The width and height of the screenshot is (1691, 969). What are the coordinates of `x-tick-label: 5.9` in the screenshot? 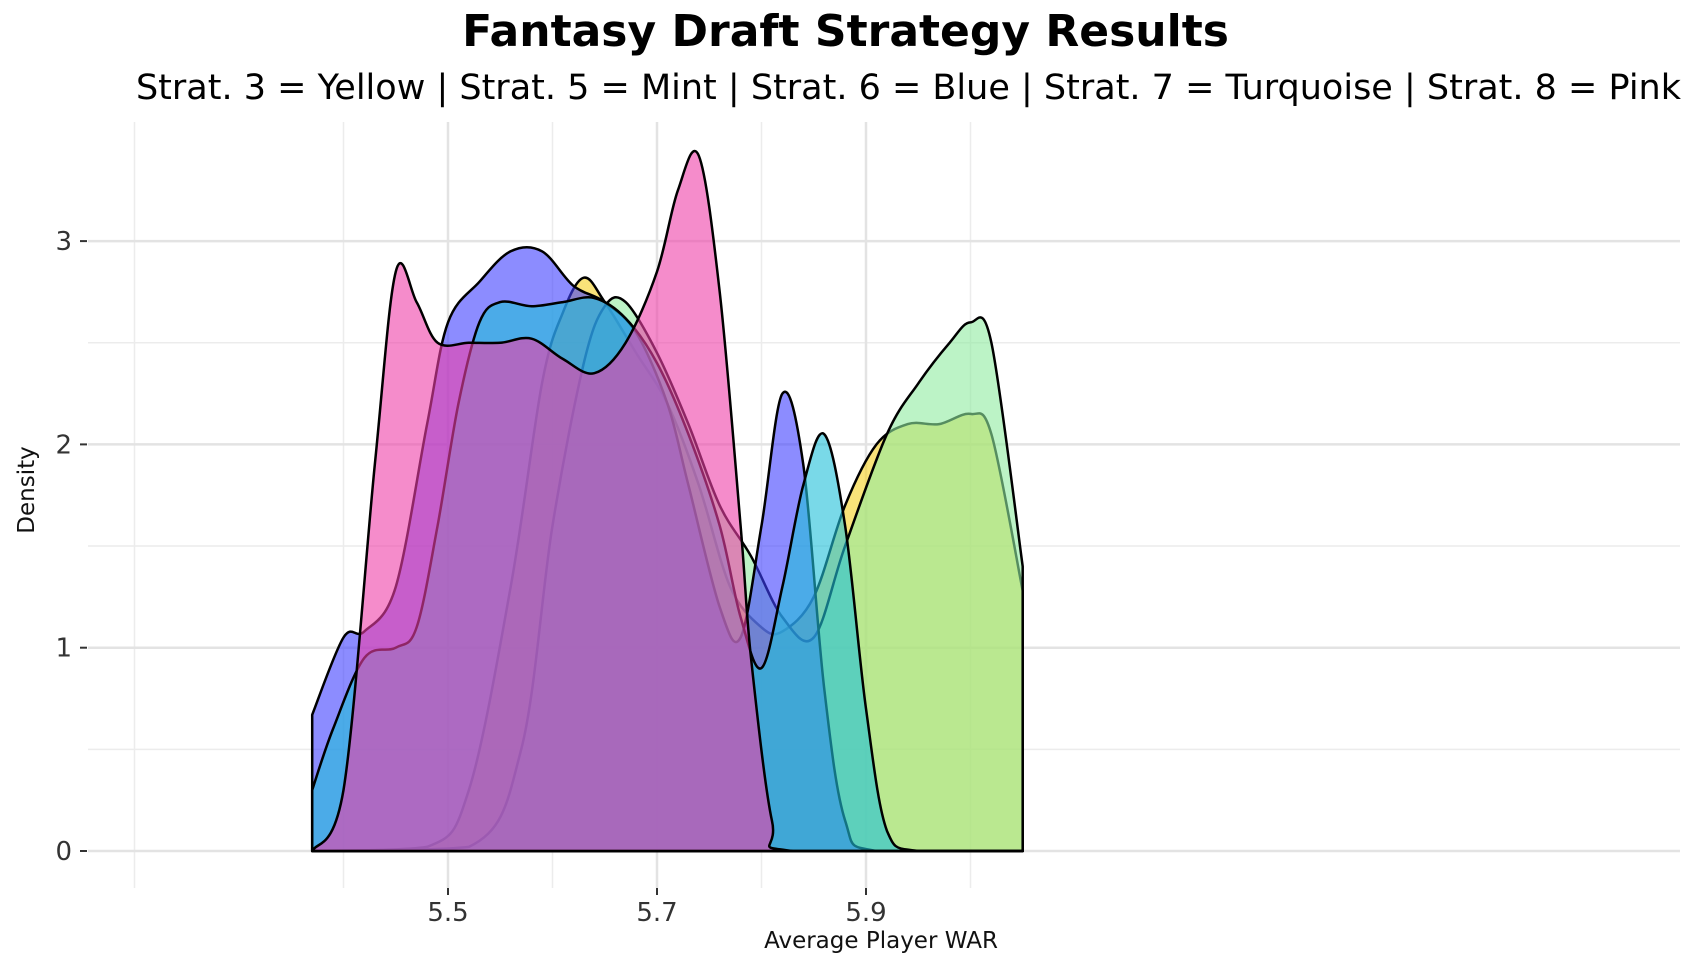 It's located at (865, 913).